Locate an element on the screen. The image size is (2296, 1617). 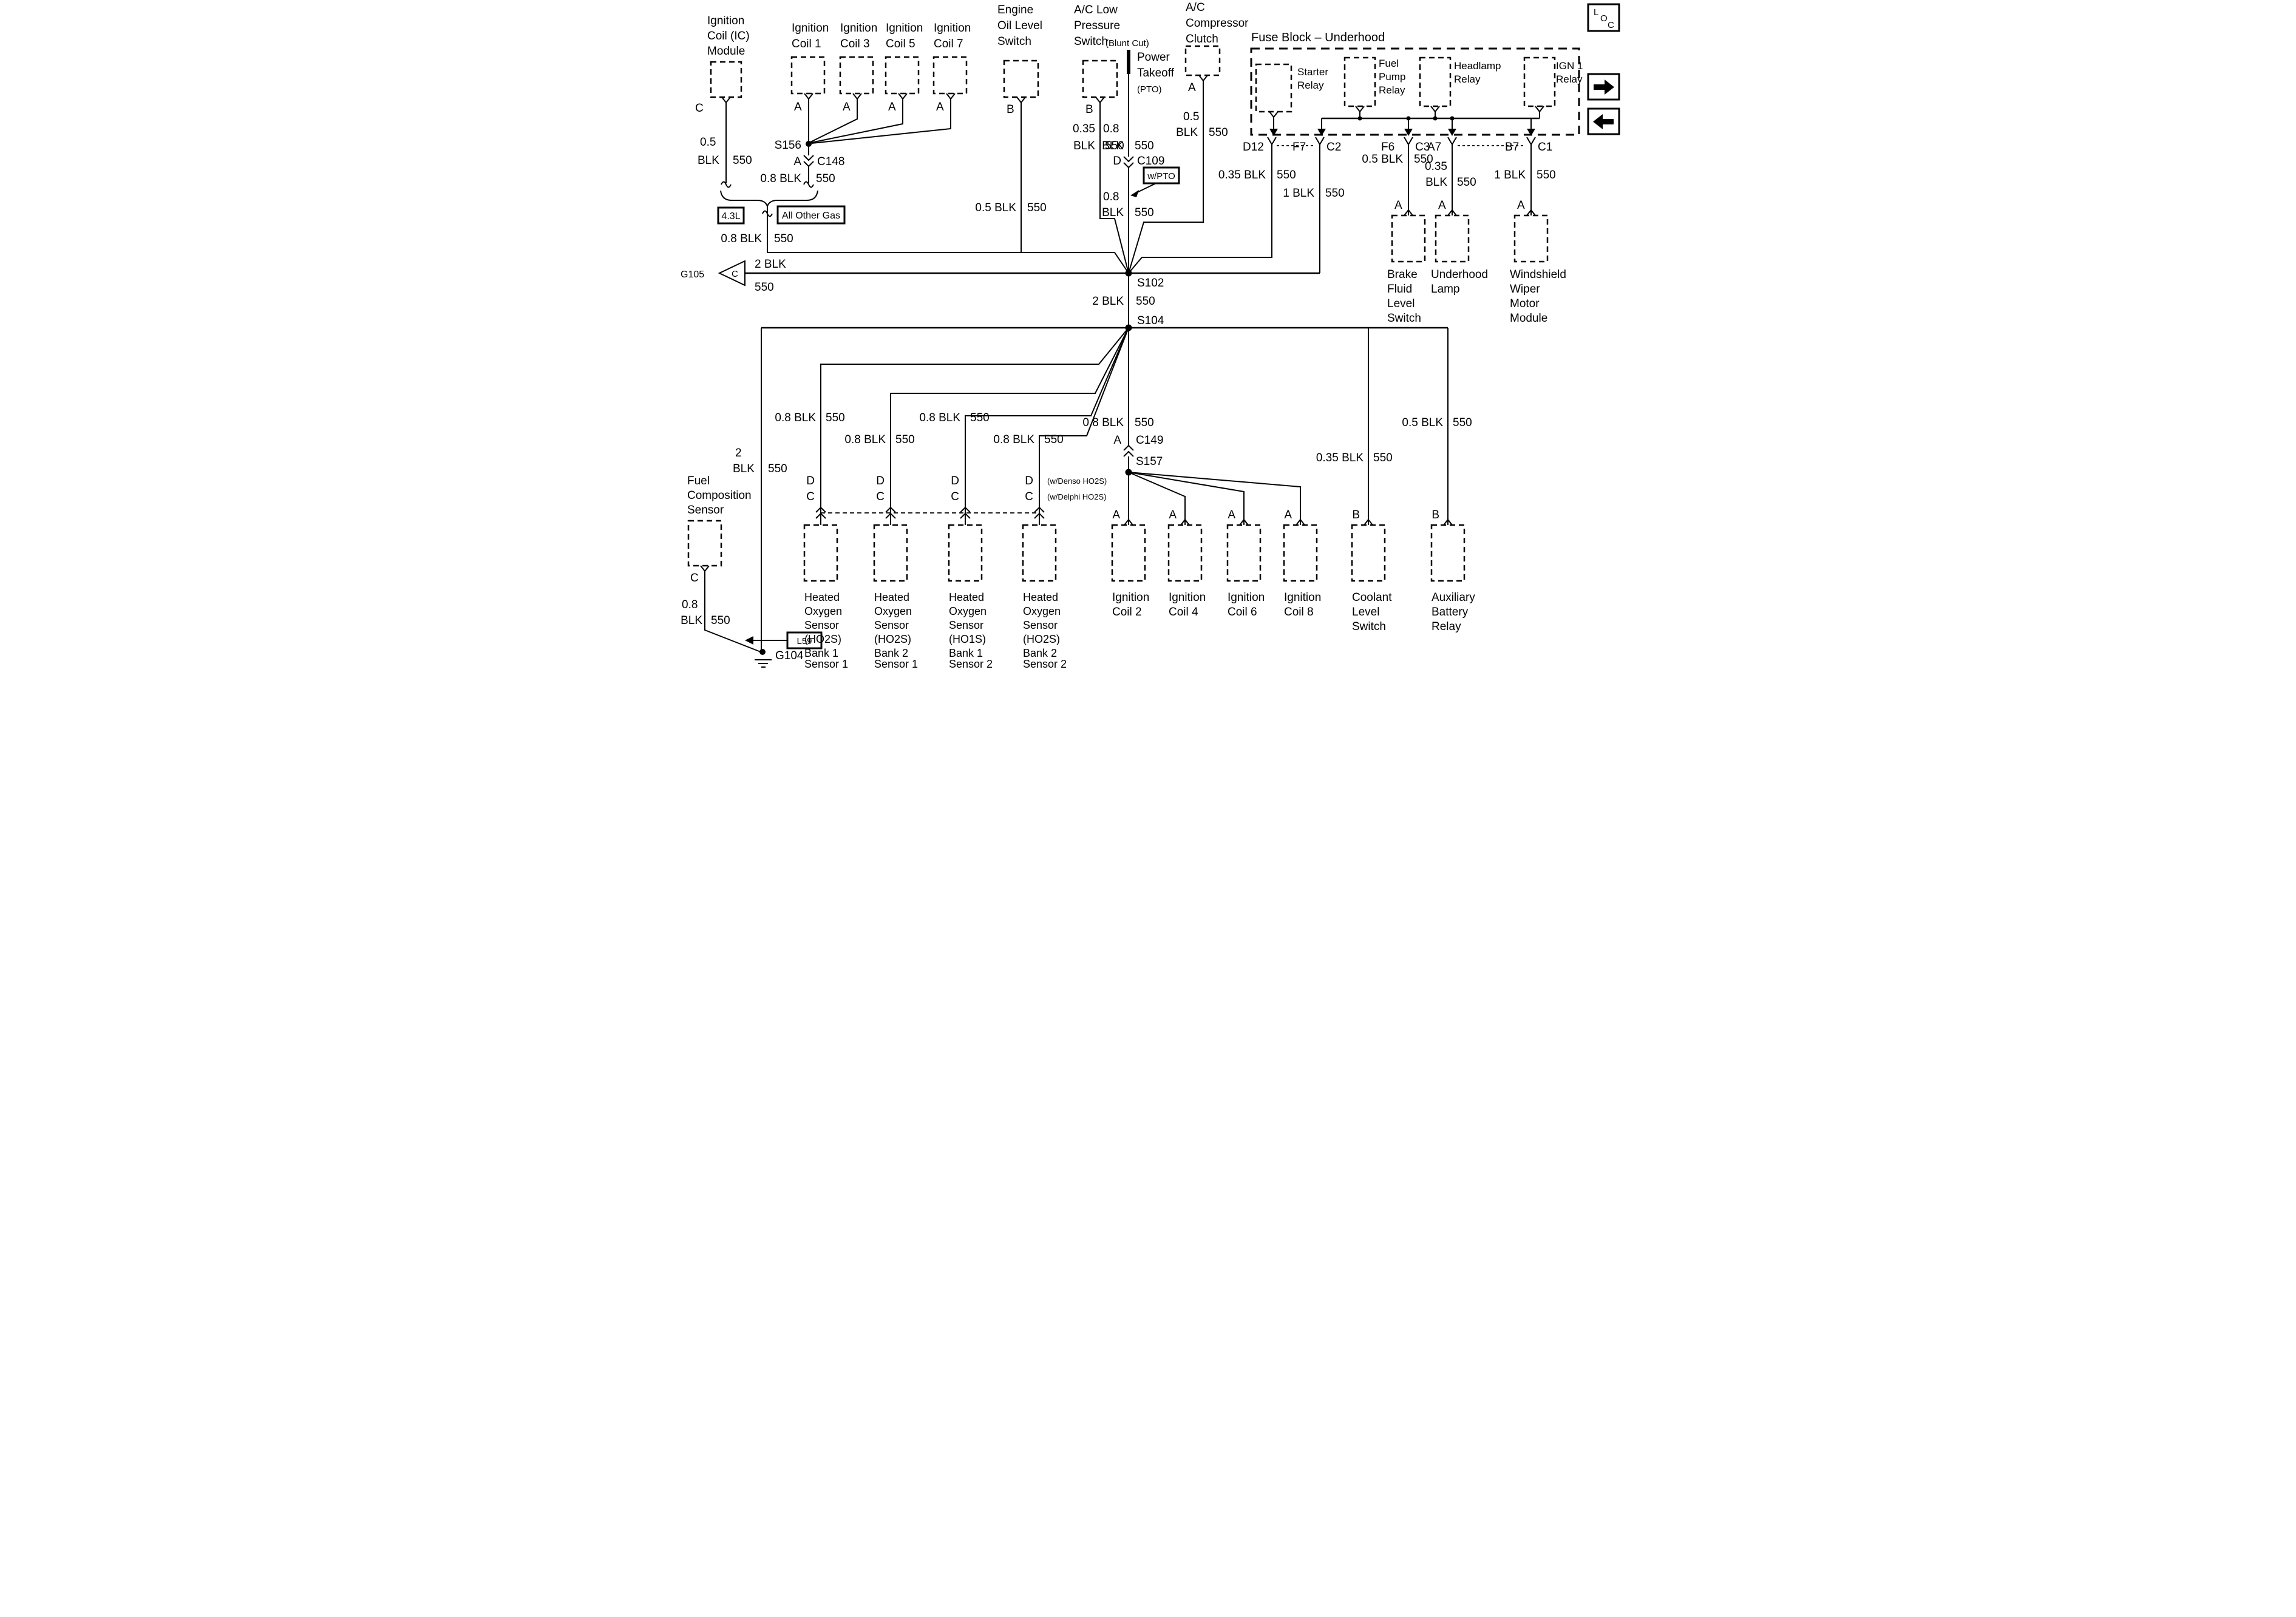
ho2s2-pin-d: D is located at coordinates (880, 481).